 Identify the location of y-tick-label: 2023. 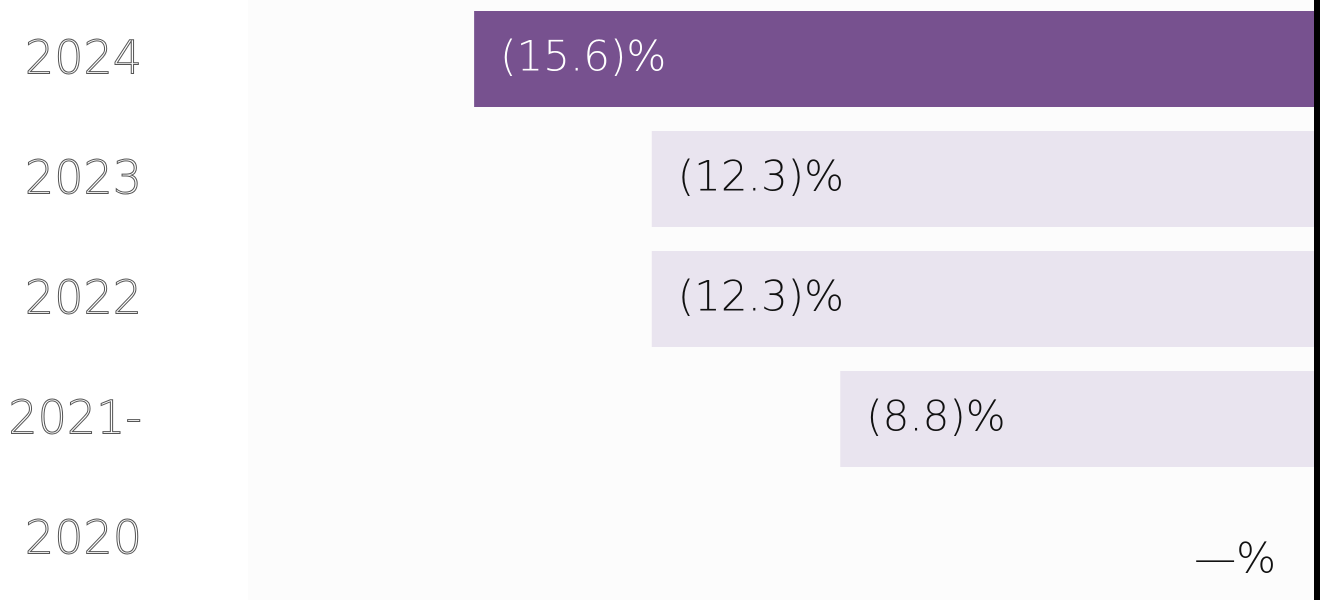
(83, 178).